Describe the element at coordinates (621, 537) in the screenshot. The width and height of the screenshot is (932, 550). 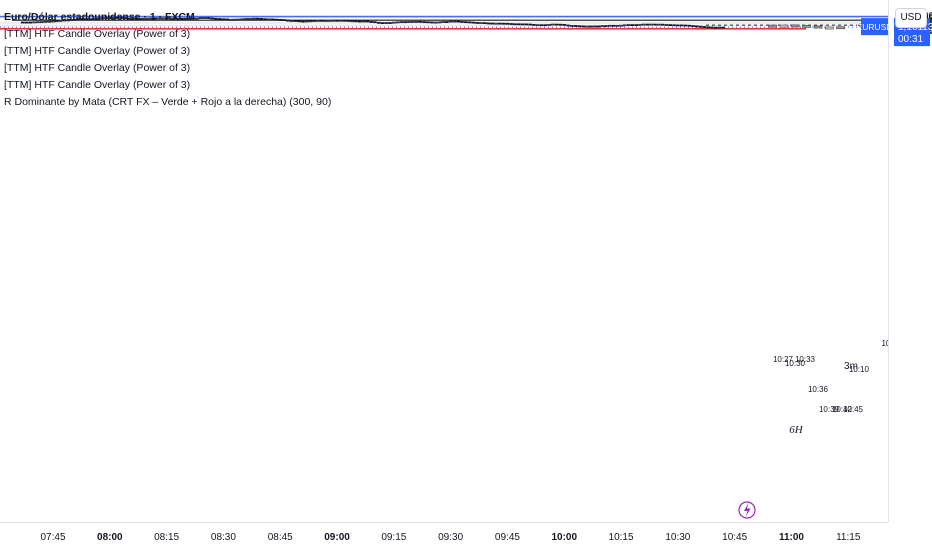
I see `time-tick-label: 10:15` at that location.